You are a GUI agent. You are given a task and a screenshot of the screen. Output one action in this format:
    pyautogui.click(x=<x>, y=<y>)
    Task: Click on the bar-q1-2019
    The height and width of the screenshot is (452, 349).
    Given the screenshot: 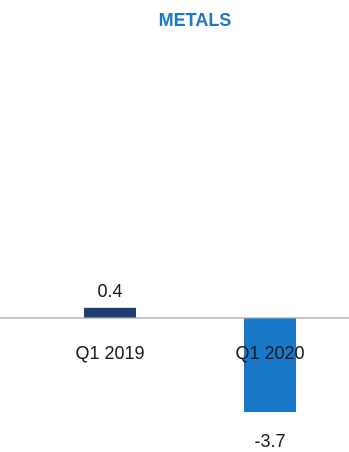 What is the action you would take?
    pyautogui.click(x=110, y=312)
    